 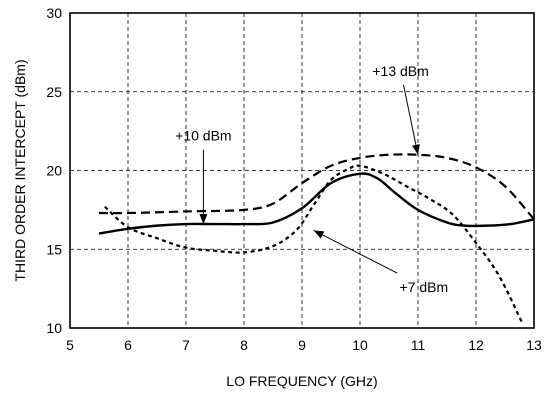 I want to click on y-tick-label: 20, so click(x=54, y=171).